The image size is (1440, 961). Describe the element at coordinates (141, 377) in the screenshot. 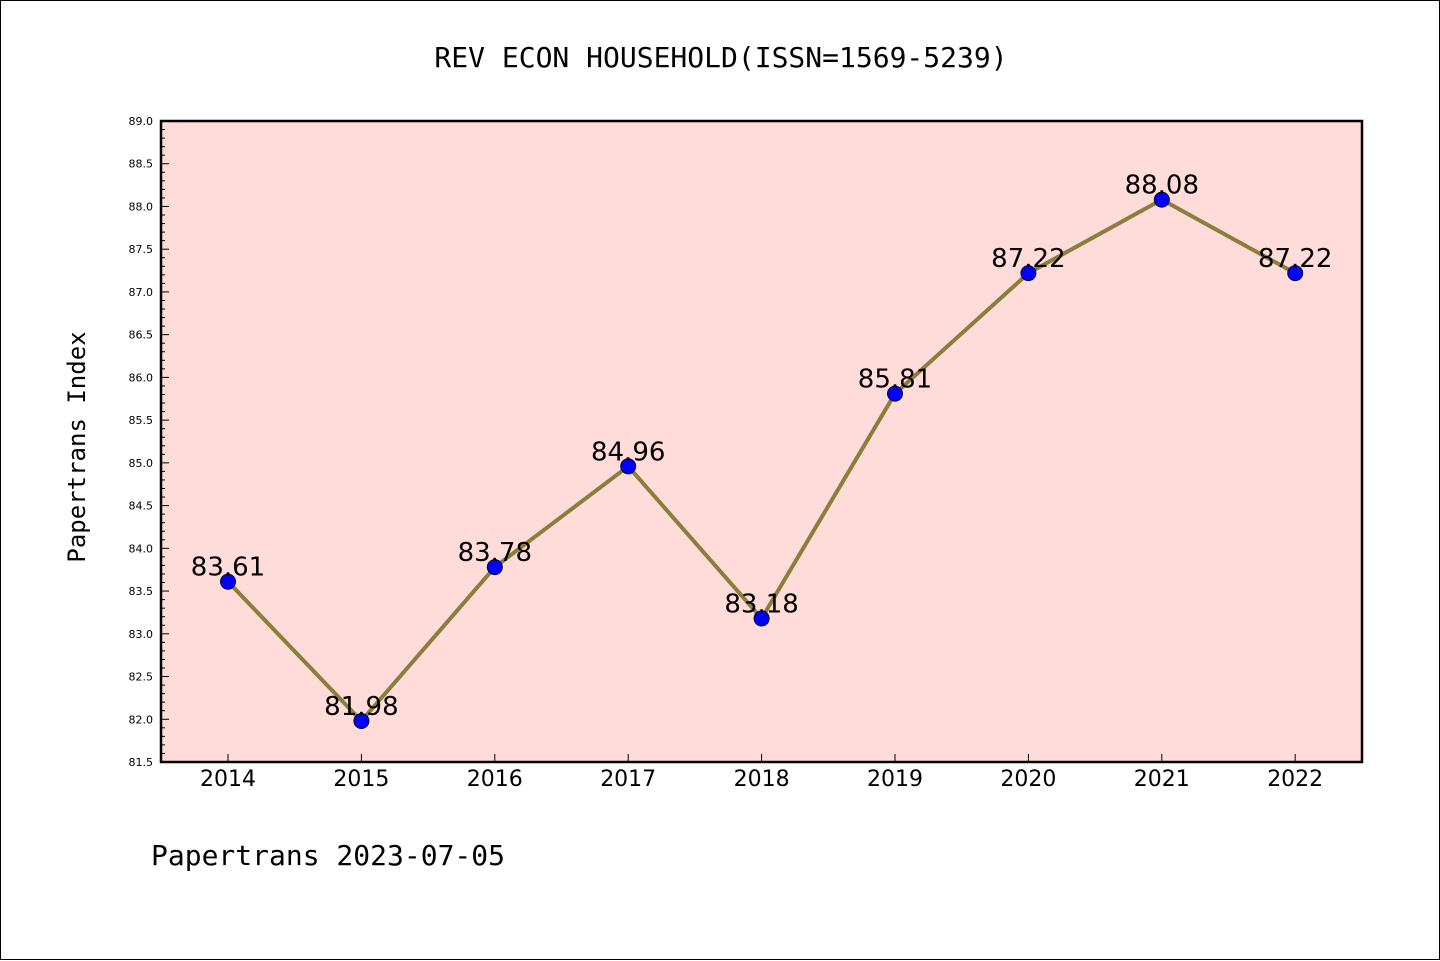

I see `y-tick-label: 86.0` at that location.